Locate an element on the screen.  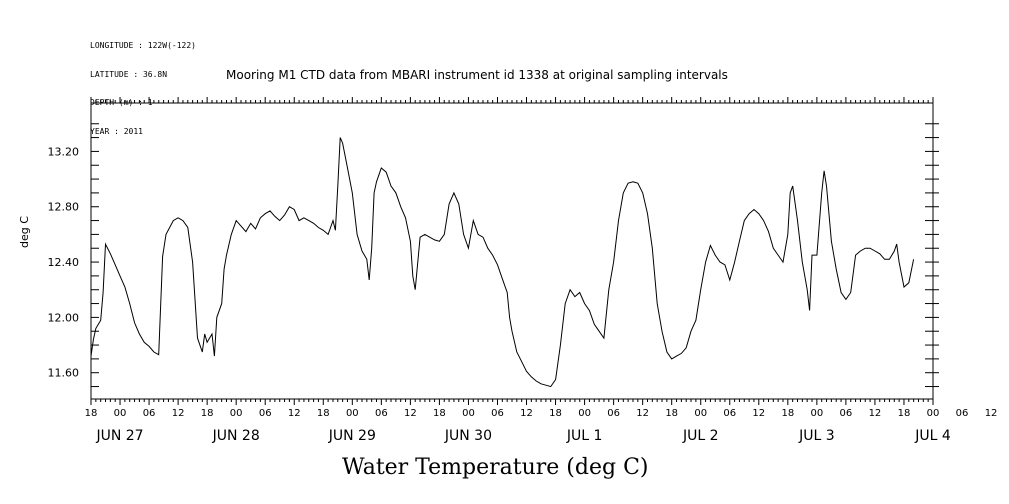
y-tick-label: 11.60 is located at coordinates (64, 373).